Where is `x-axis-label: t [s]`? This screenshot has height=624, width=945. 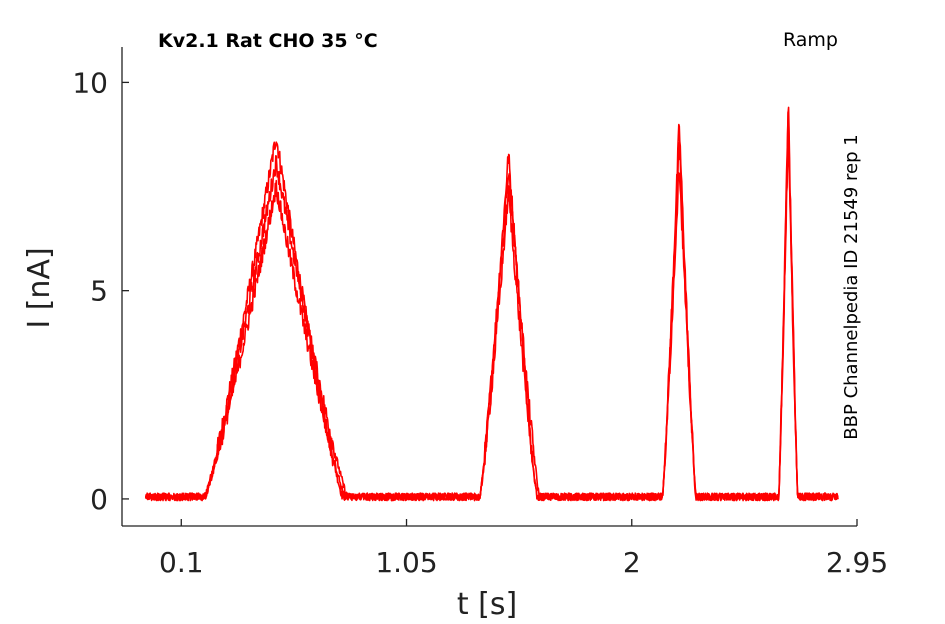 x-axis-label: t [s] is located at coordinates (487, 604).